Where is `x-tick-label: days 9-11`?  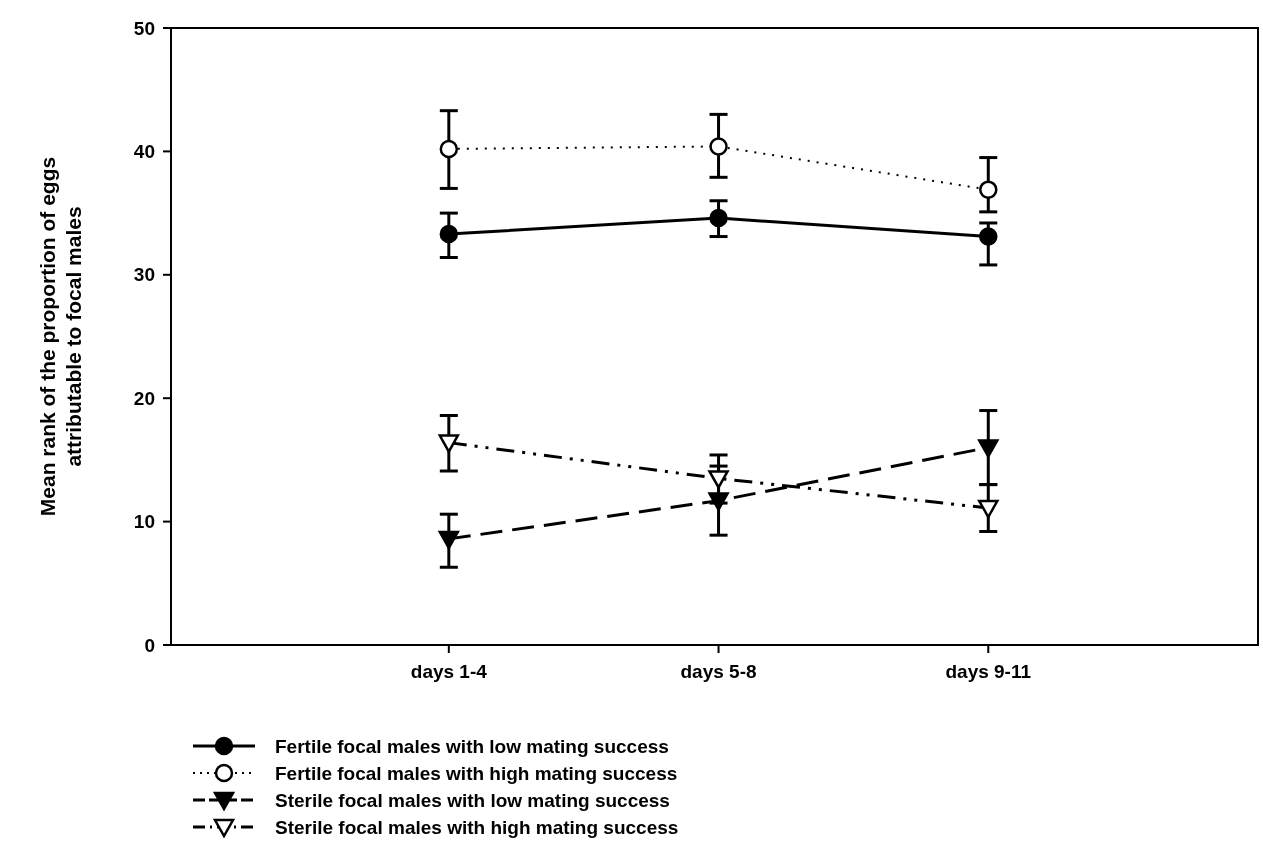 x-tick-label: days 9-11 is located at coordinates (988, 671).